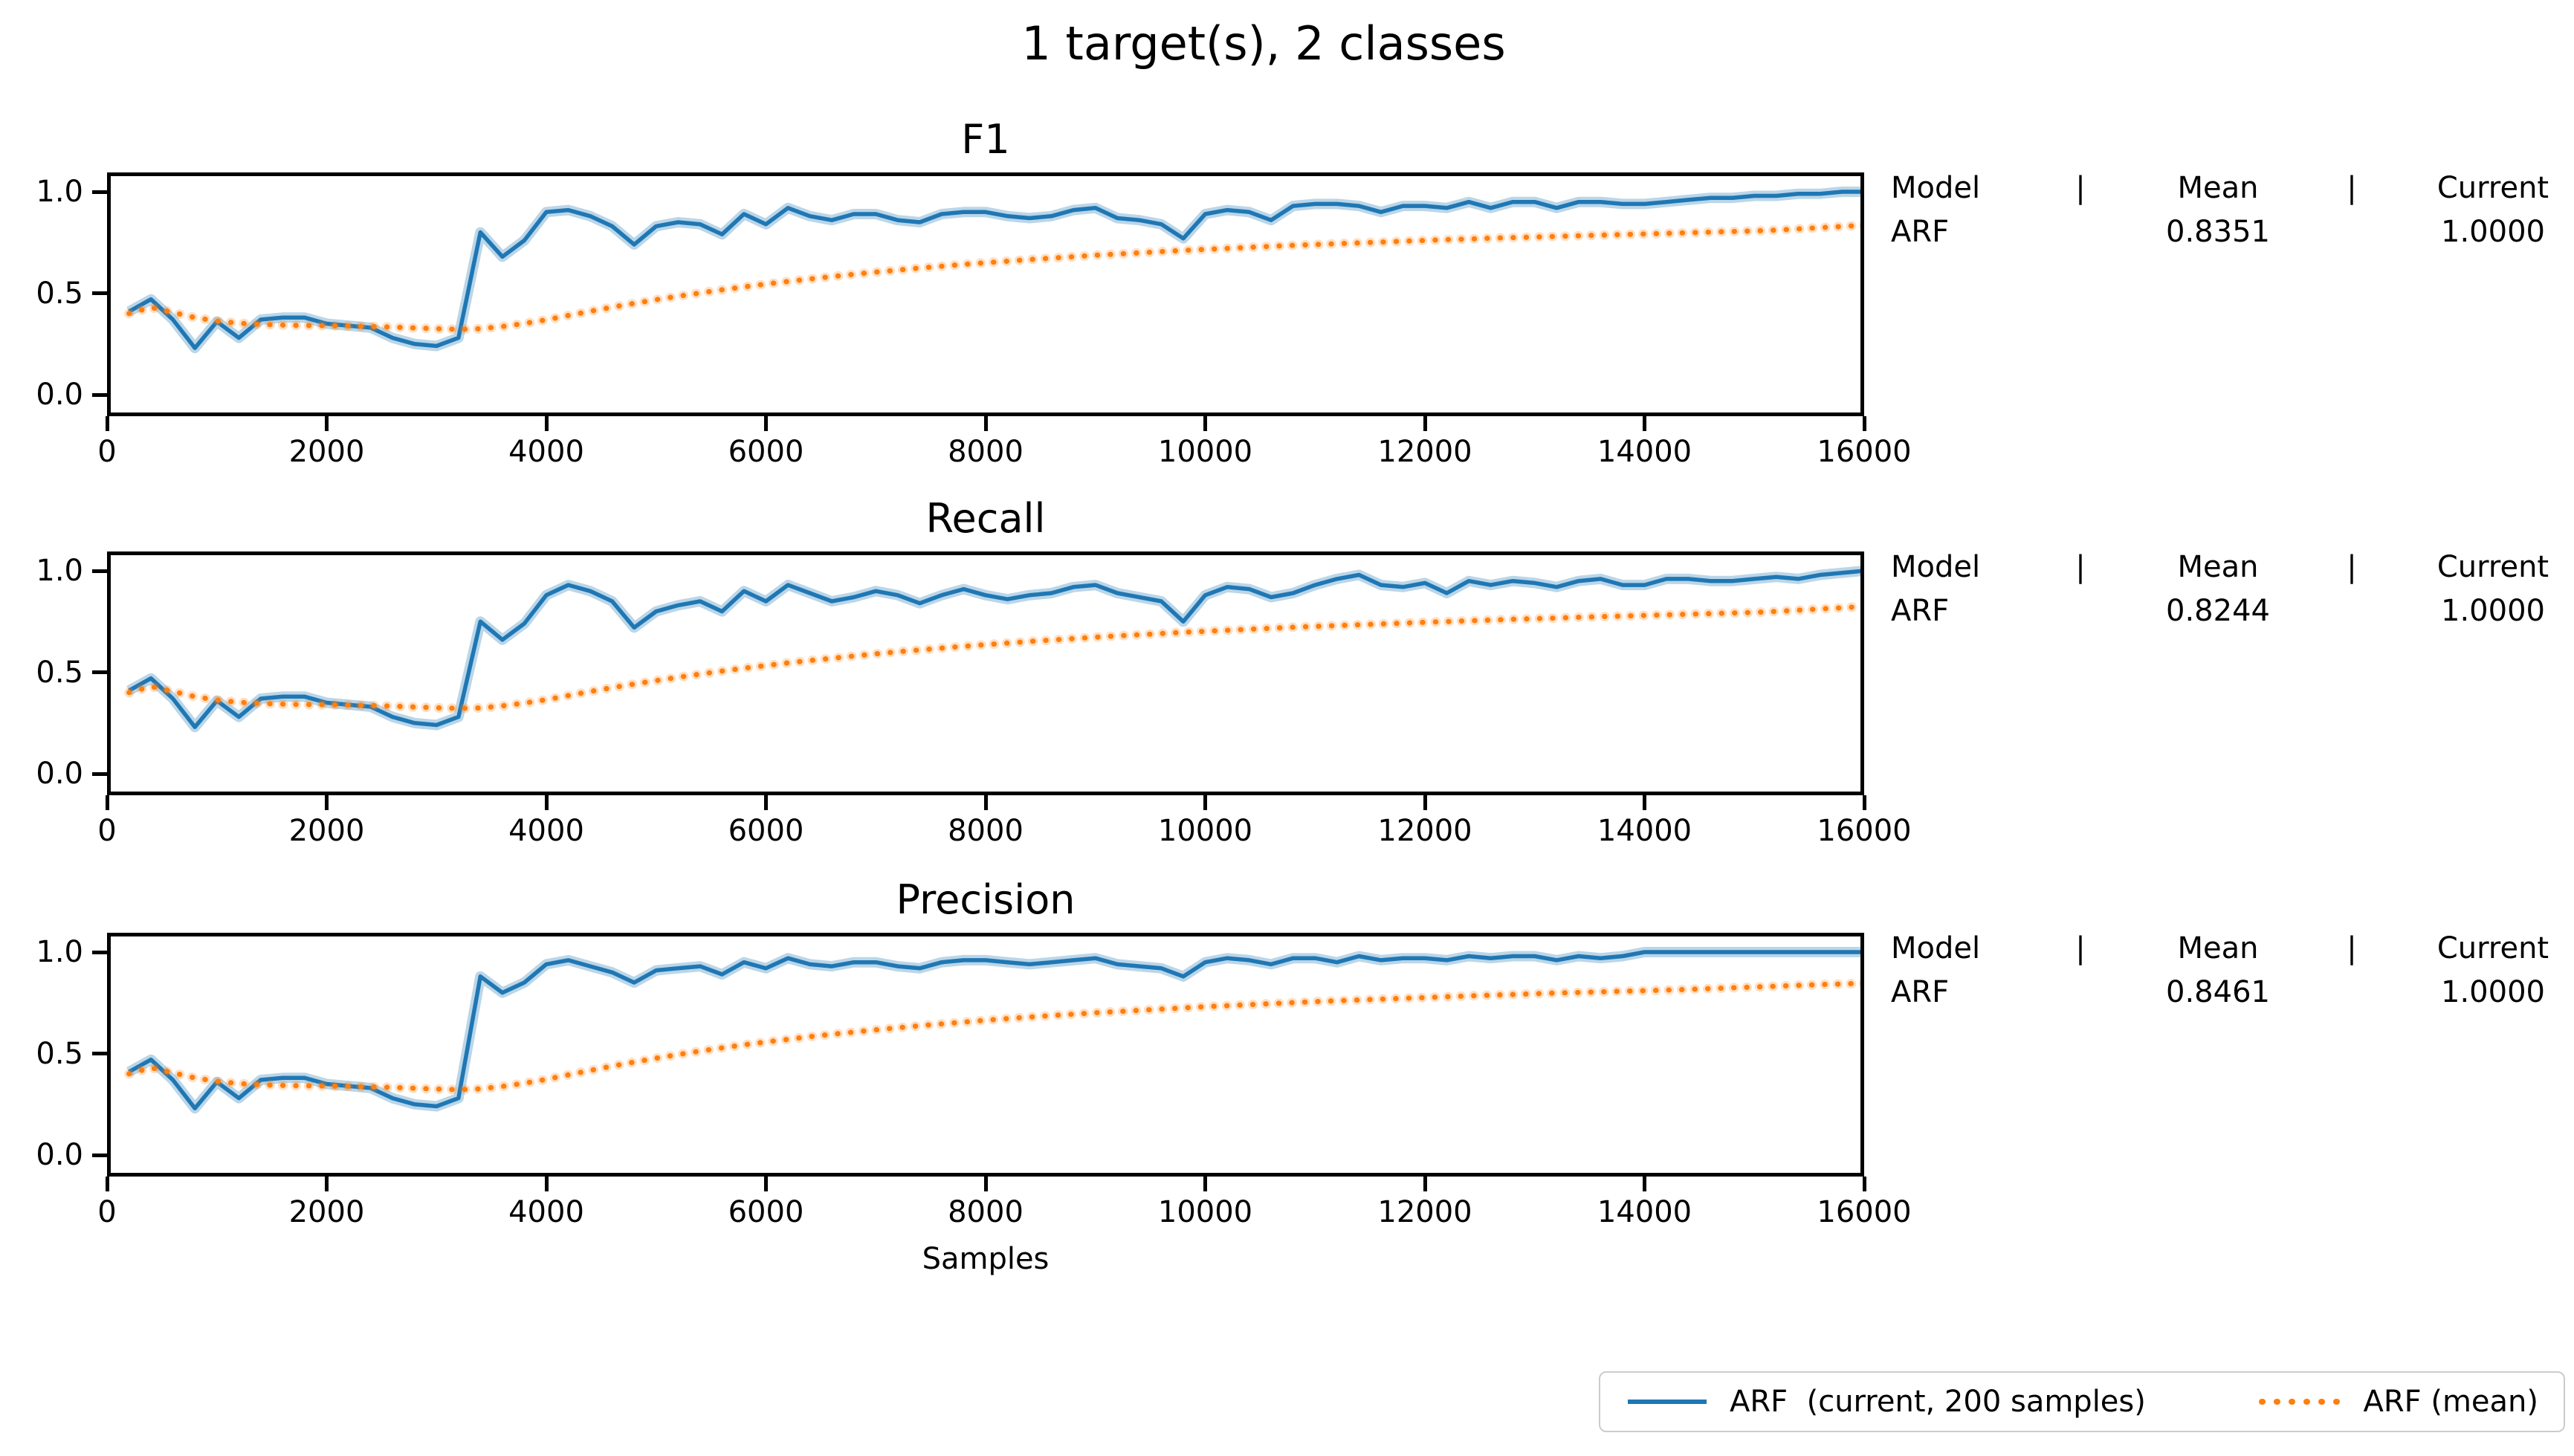 This screenshot has height=1456, width=2574. I want to click on precision-plot-area, so click(985, 1055).